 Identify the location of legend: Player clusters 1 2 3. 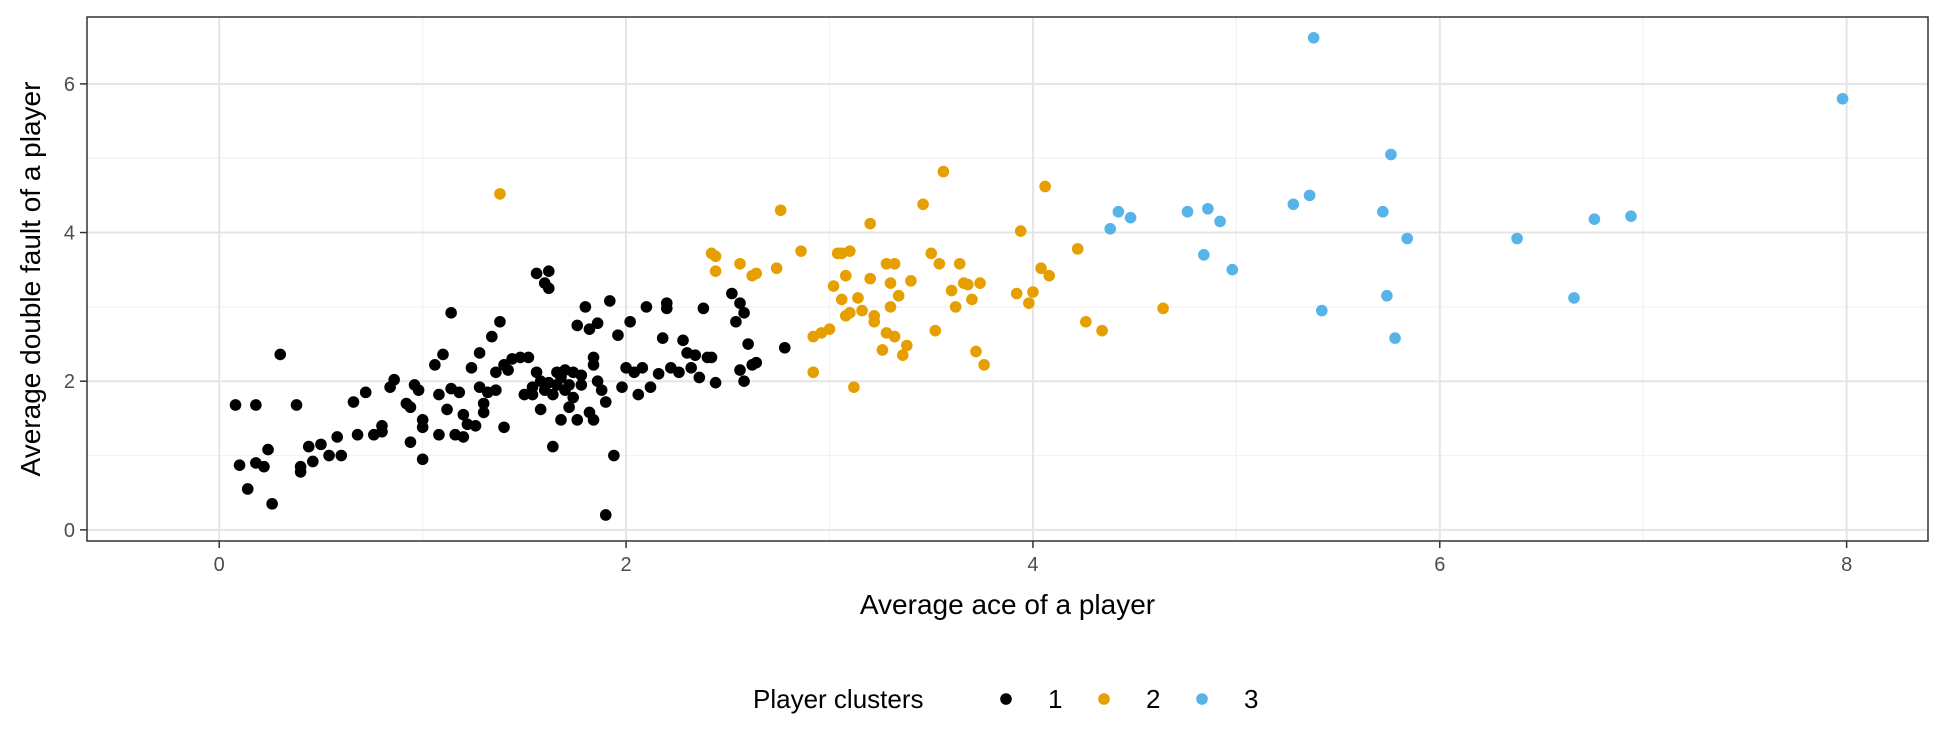
(1005, 699).